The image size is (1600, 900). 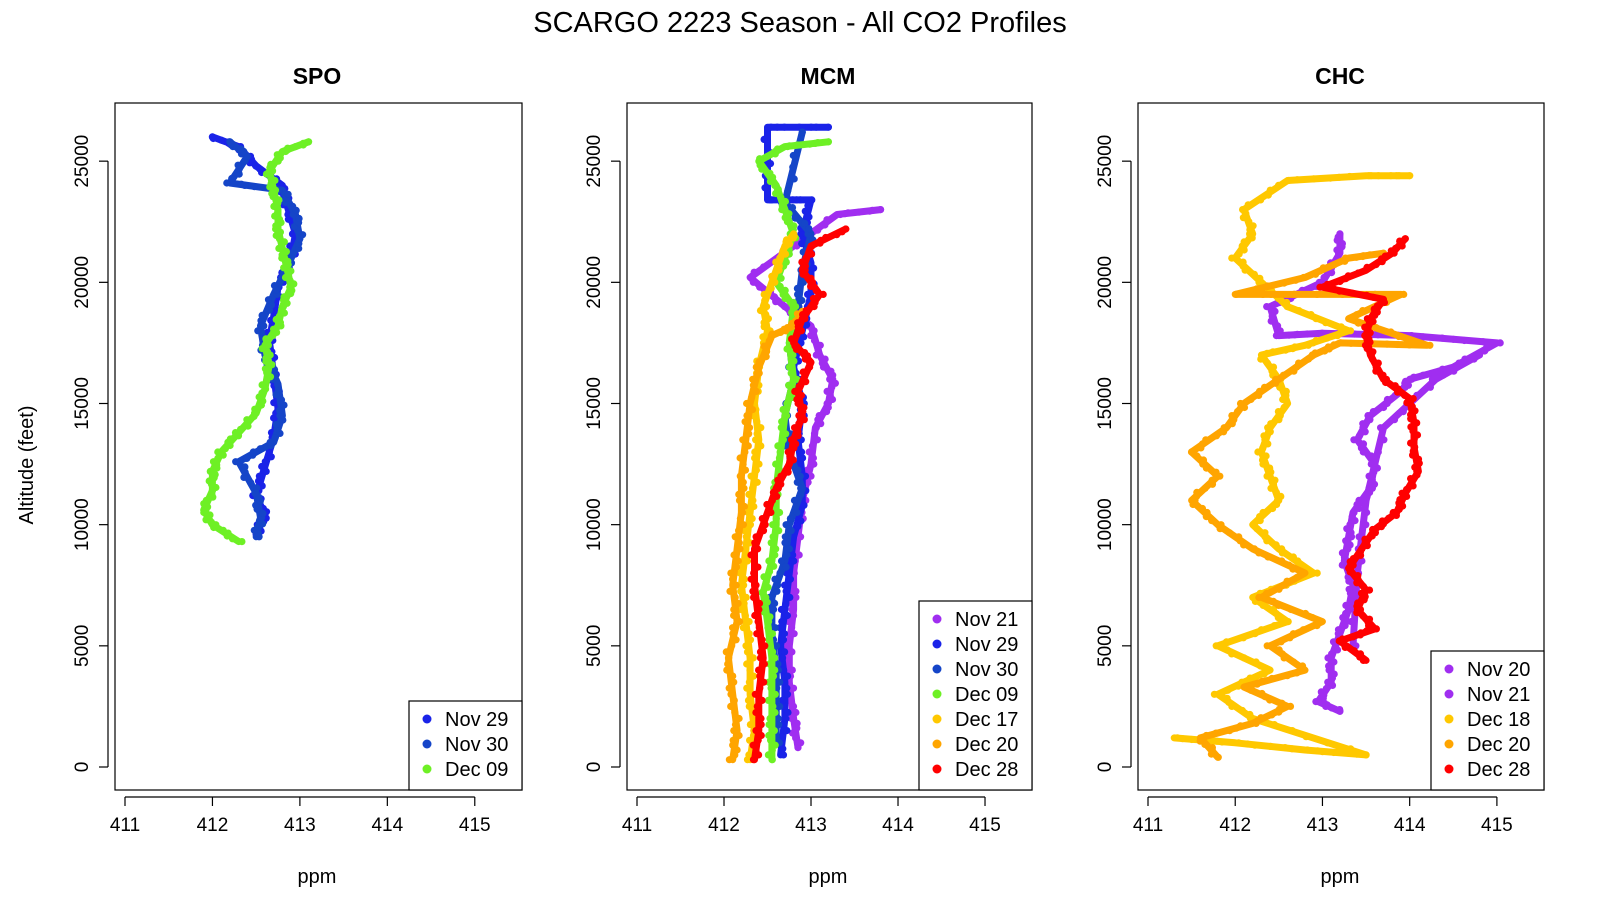 What do you see at coordinates (387, 825) in the screenshot?
I see `x-tick-label: 414` at bounding box center [387, 825].